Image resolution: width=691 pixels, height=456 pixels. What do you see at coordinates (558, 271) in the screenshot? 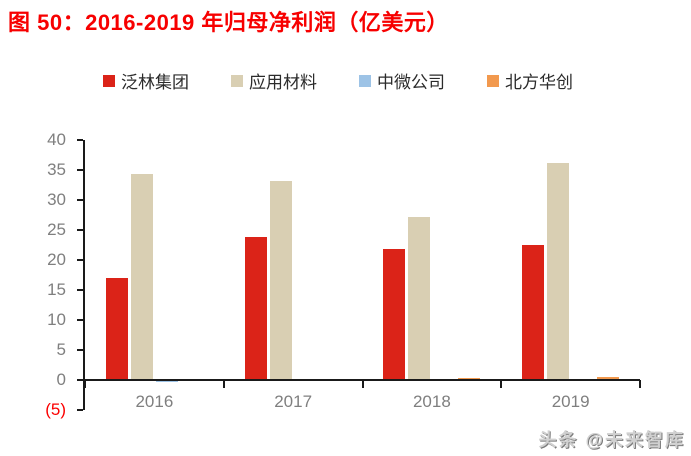
I see `bar-amat-2019` at bounding box center [558, 271].